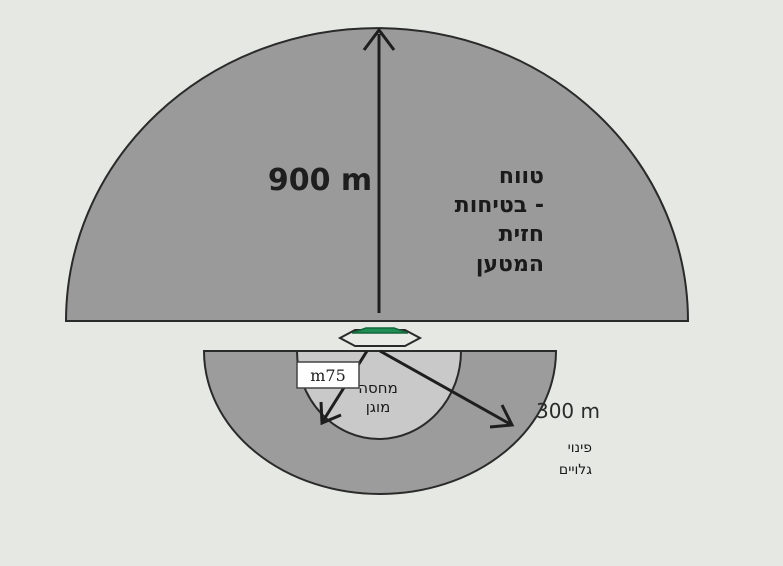  Describe the element at coordinates (380, 338) in the screenshot. I see `explosive-device-shell` at that location.